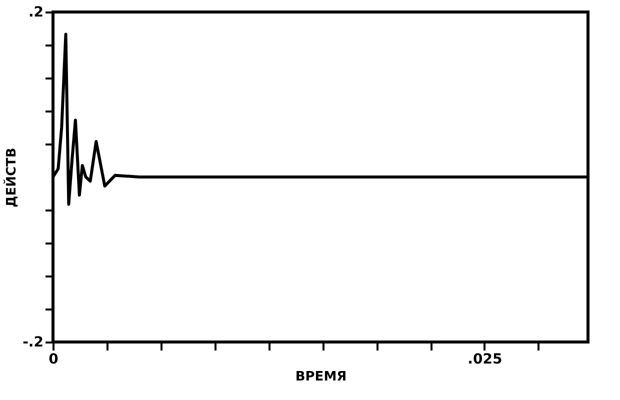 Image resolution: width=620 pixels, height=400 pixels. Describe the element at coordinates (11, 178) in the screenshot. I see `y-axis-title: ДЕЙСТВ` at that location.